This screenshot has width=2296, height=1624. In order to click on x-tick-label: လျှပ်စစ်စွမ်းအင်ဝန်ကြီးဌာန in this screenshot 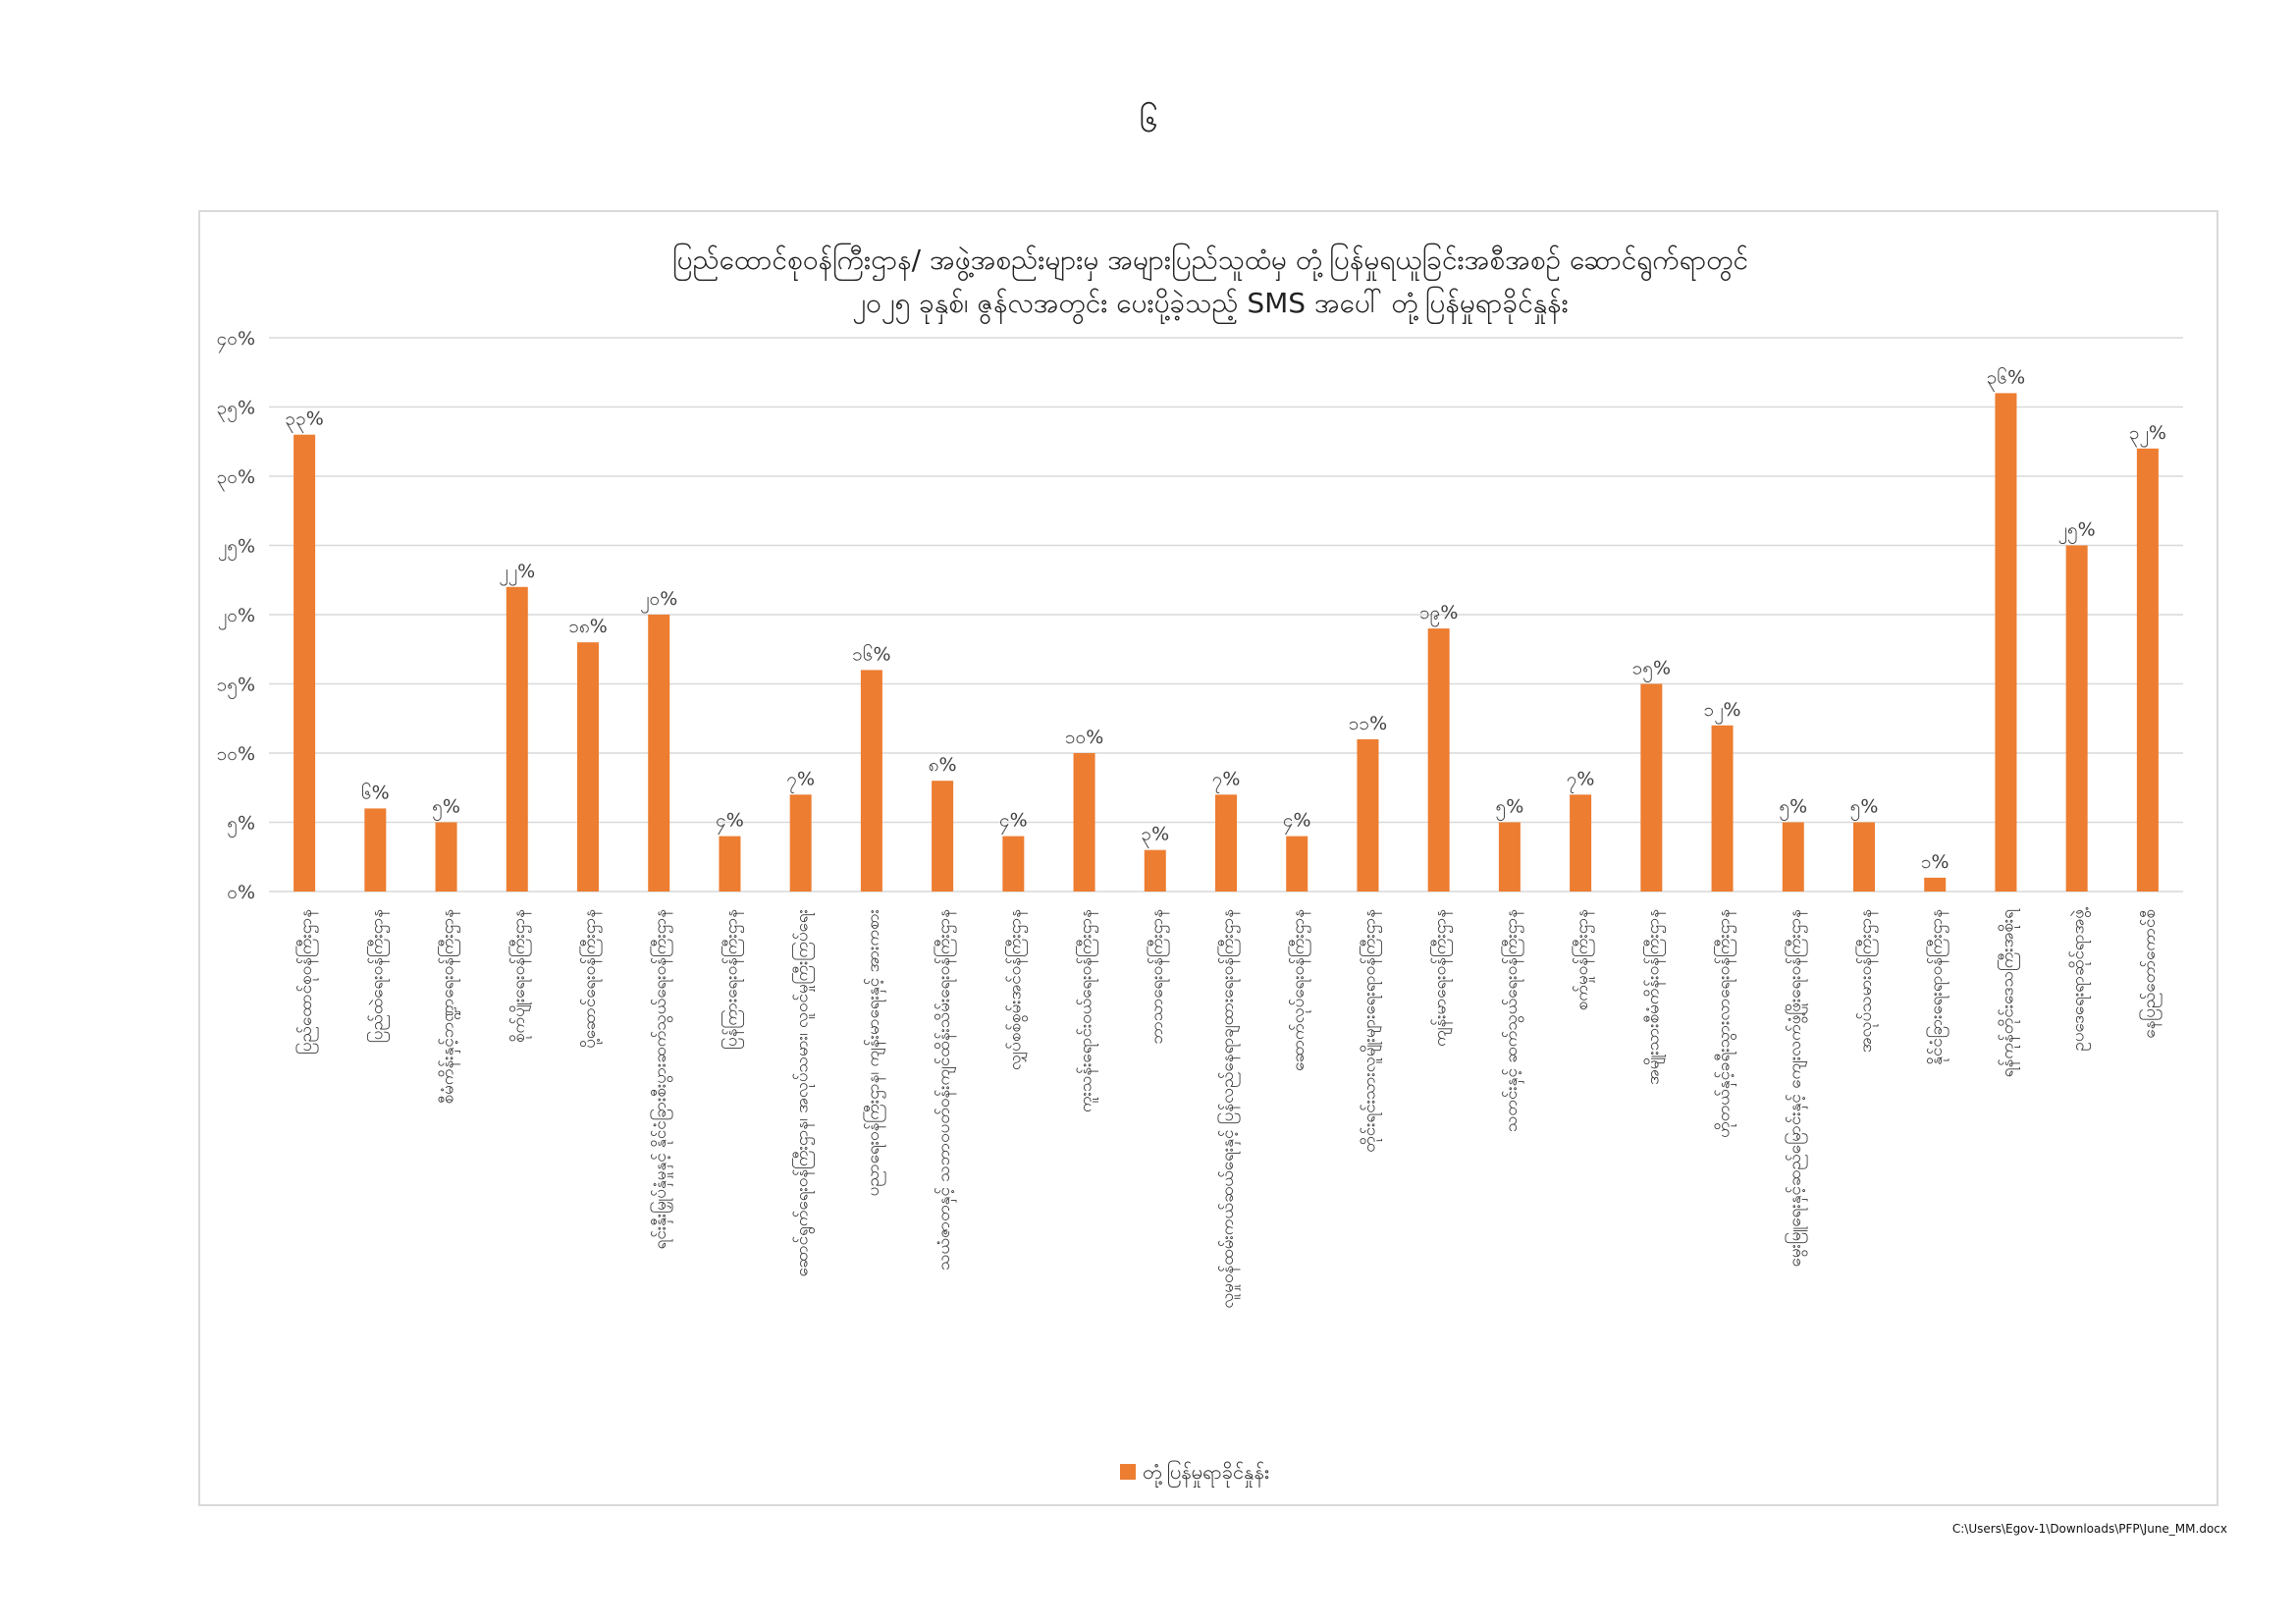, I will do `click(1015, 989)`.